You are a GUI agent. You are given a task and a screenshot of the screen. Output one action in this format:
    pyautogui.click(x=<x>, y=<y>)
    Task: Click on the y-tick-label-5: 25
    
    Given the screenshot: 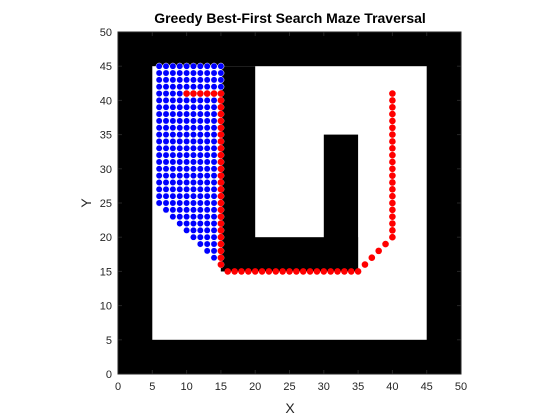 What is the action you would take?
    pyautogui.click(x=106, y=204)
    